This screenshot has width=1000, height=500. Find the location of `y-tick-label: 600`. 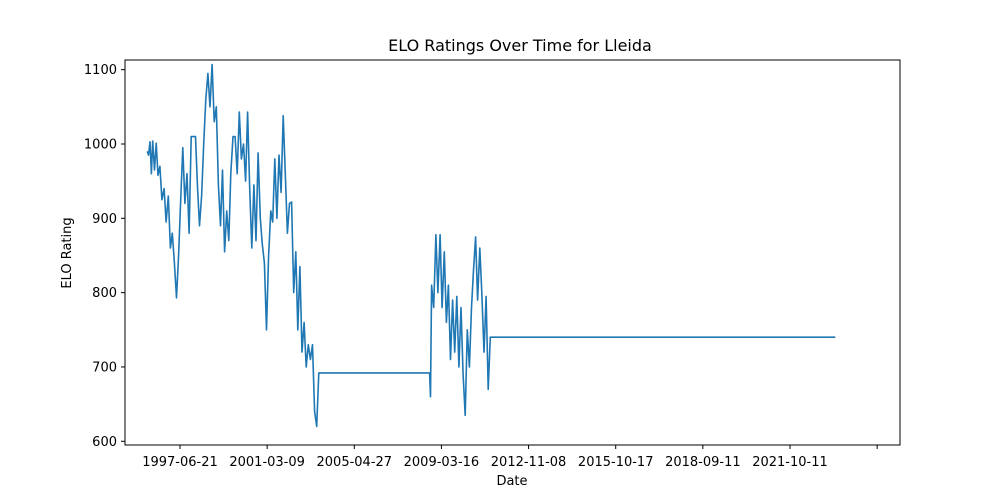

y-tick-label: 600 is located at coordinates (104, 442).